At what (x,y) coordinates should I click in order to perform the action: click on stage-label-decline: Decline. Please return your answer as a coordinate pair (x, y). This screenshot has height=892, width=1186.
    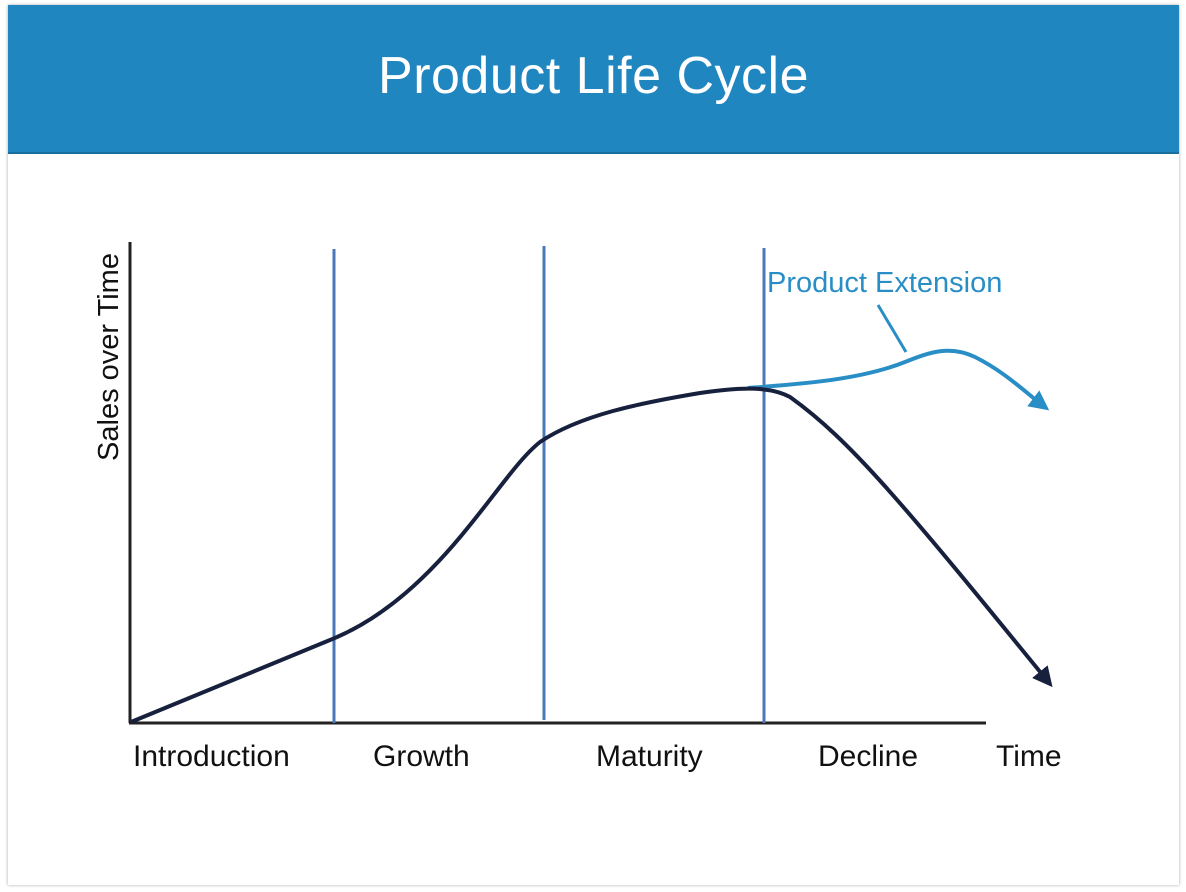
    Looking at the image, I should click on (868, 756).